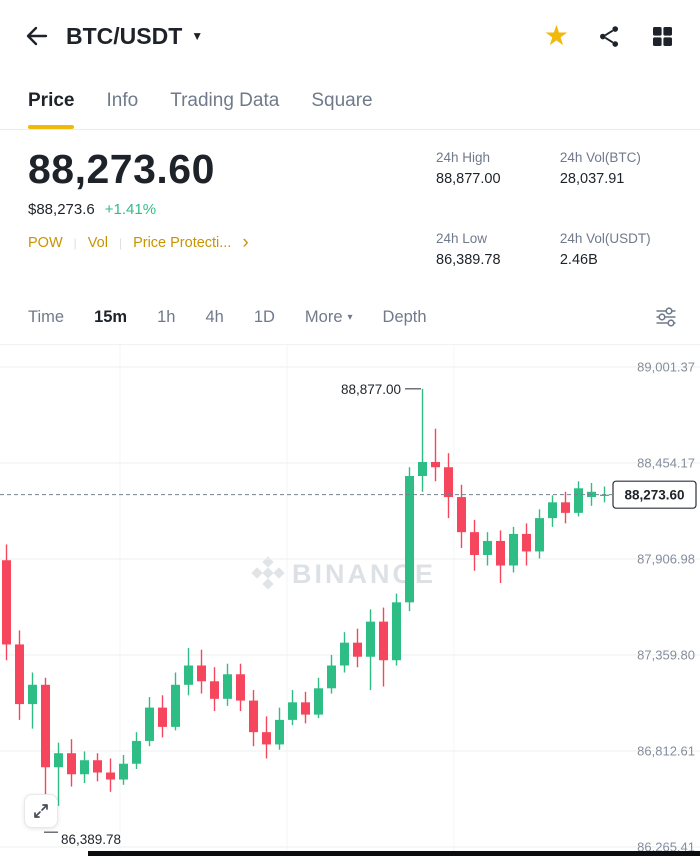 The height and width of the screenshot is (856, 700). I want to click on stat-value: 28,037.91, so click(592, 179).